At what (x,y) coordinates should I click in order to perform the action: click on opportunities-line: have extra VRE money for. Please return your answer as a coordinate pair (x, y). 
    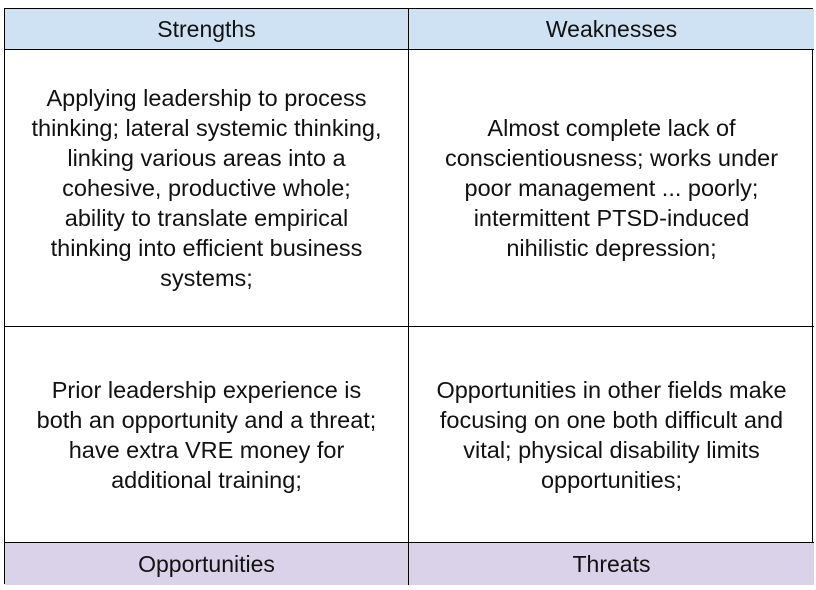
    Looking at the image, I should click on (206, 449).